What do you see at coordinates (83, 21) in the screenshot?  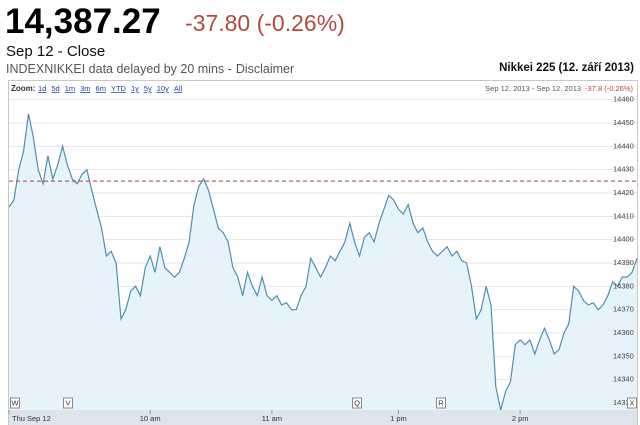 I see `price: 14,387.27` at bounding box center [83, 21].